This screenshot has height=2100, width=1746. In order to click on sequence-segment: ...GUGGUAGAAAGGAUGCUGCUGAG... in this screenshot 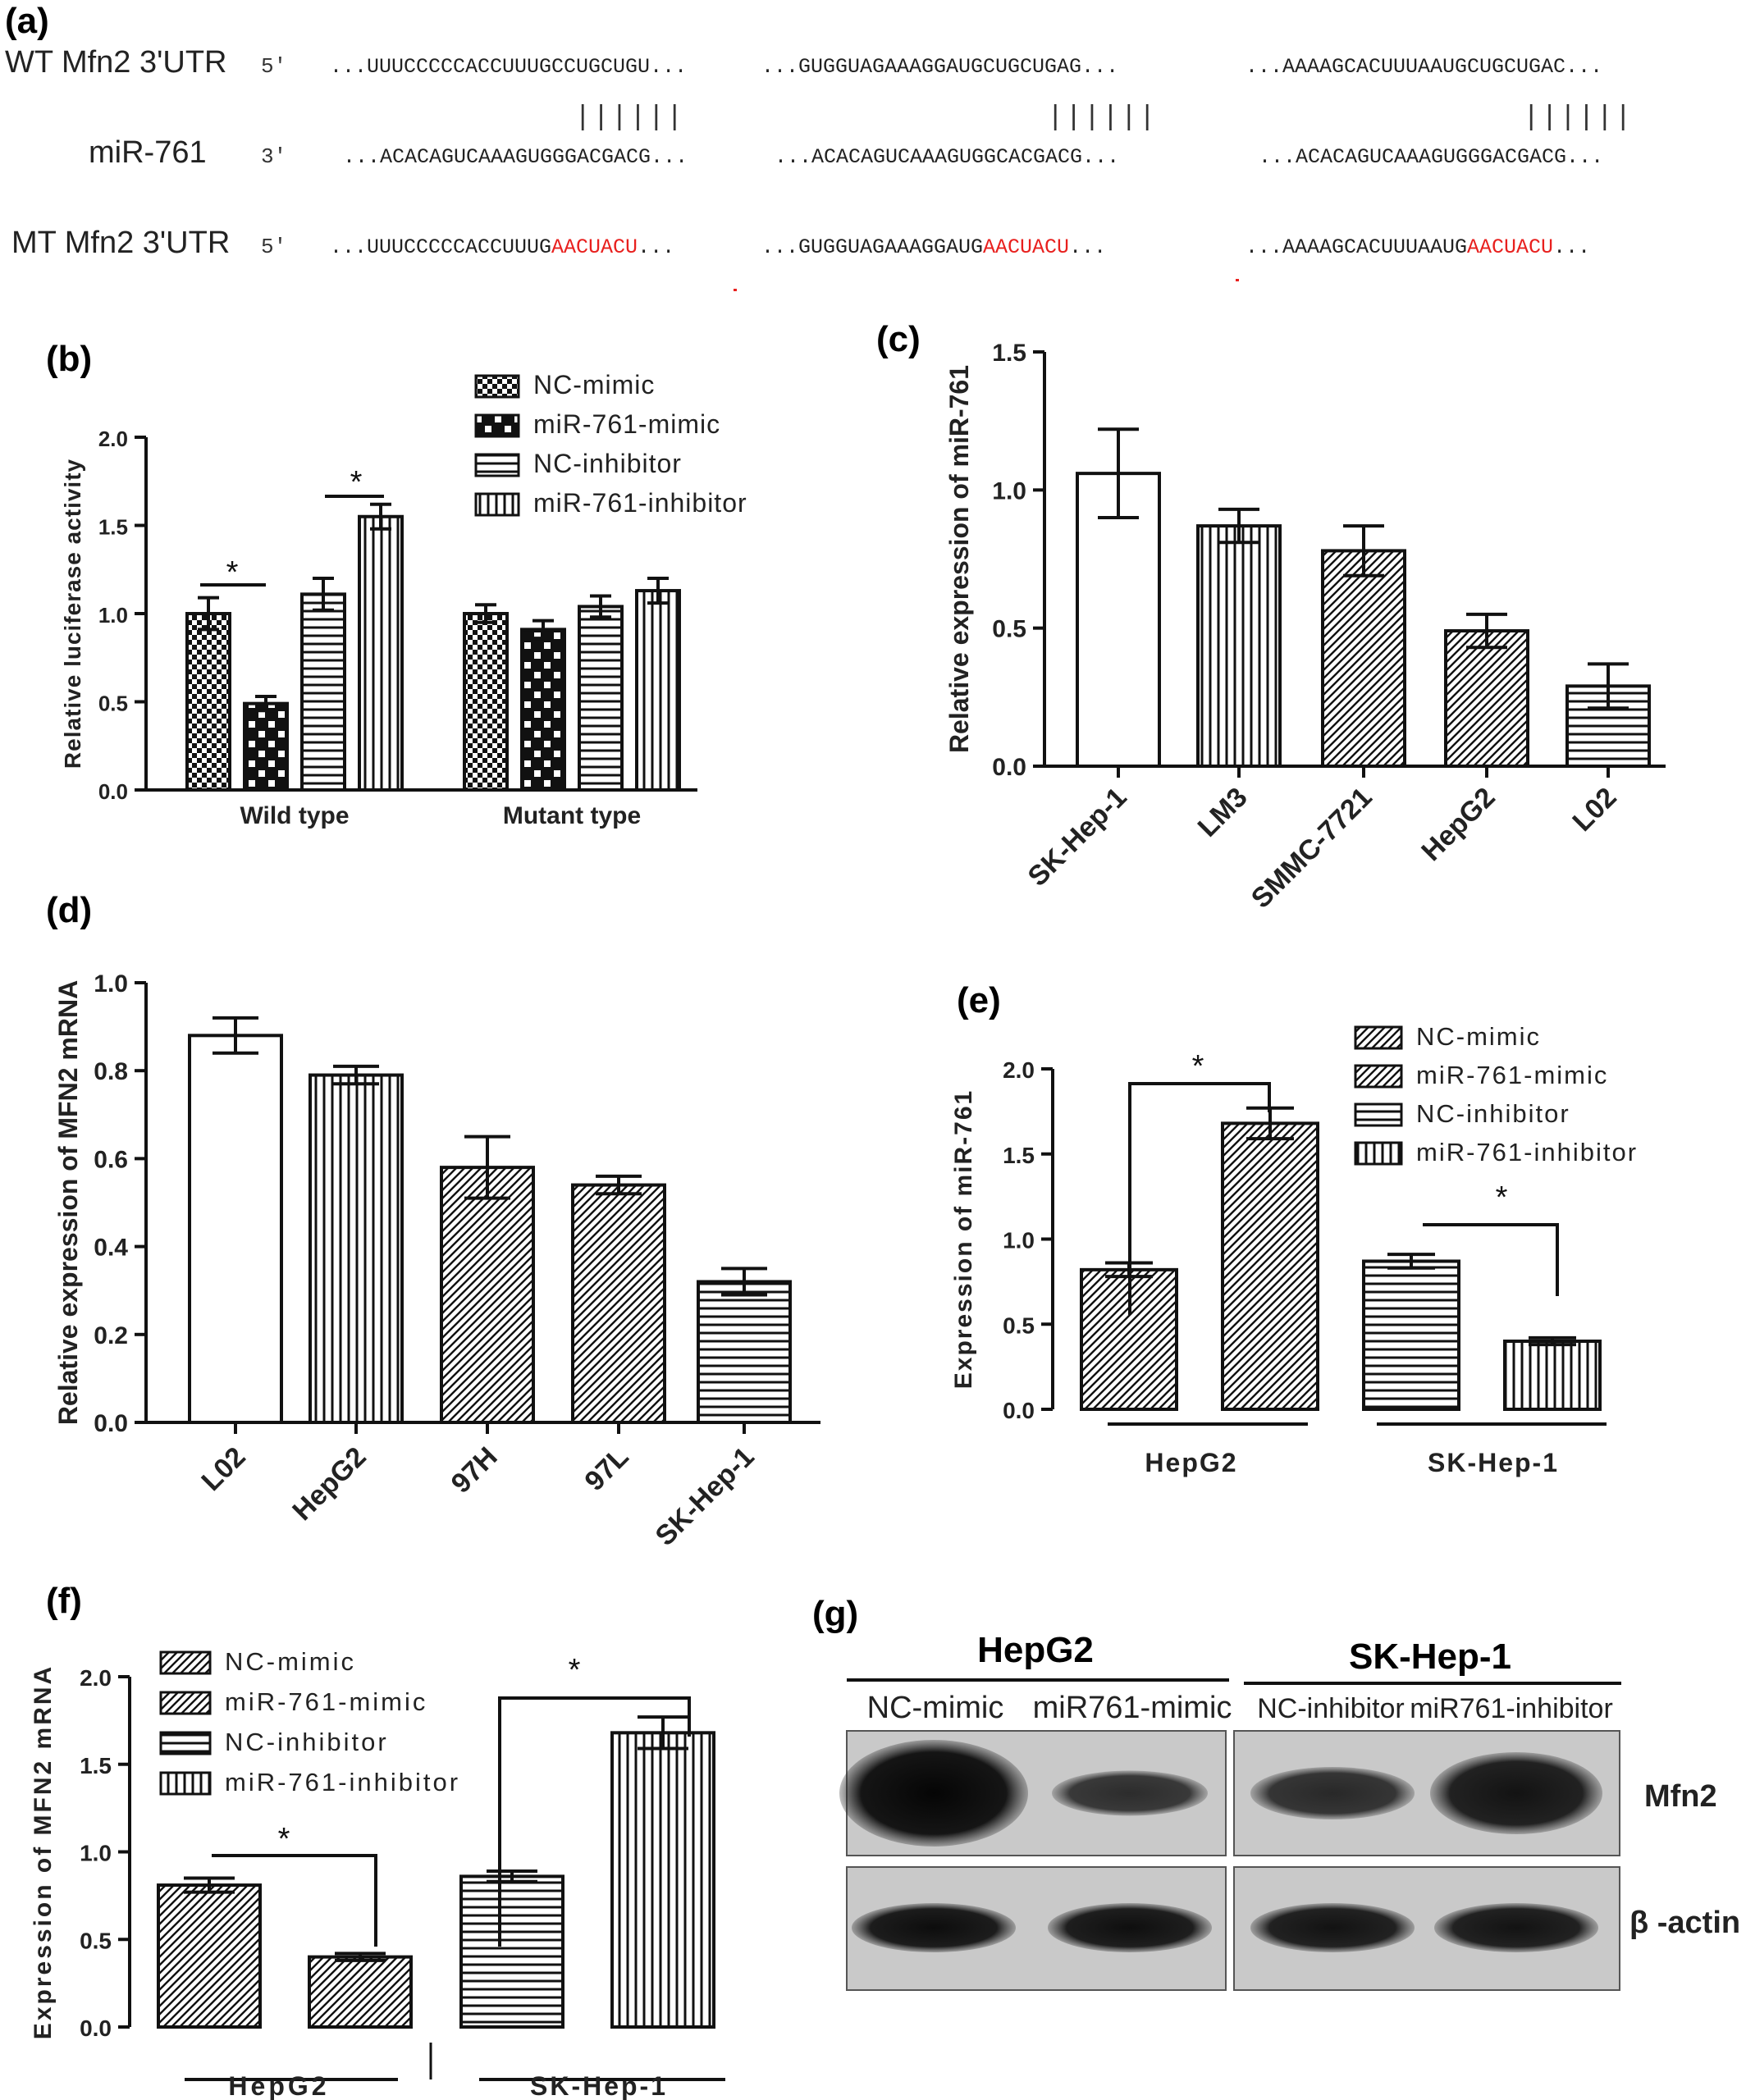, I will do `click(940, 67)`.